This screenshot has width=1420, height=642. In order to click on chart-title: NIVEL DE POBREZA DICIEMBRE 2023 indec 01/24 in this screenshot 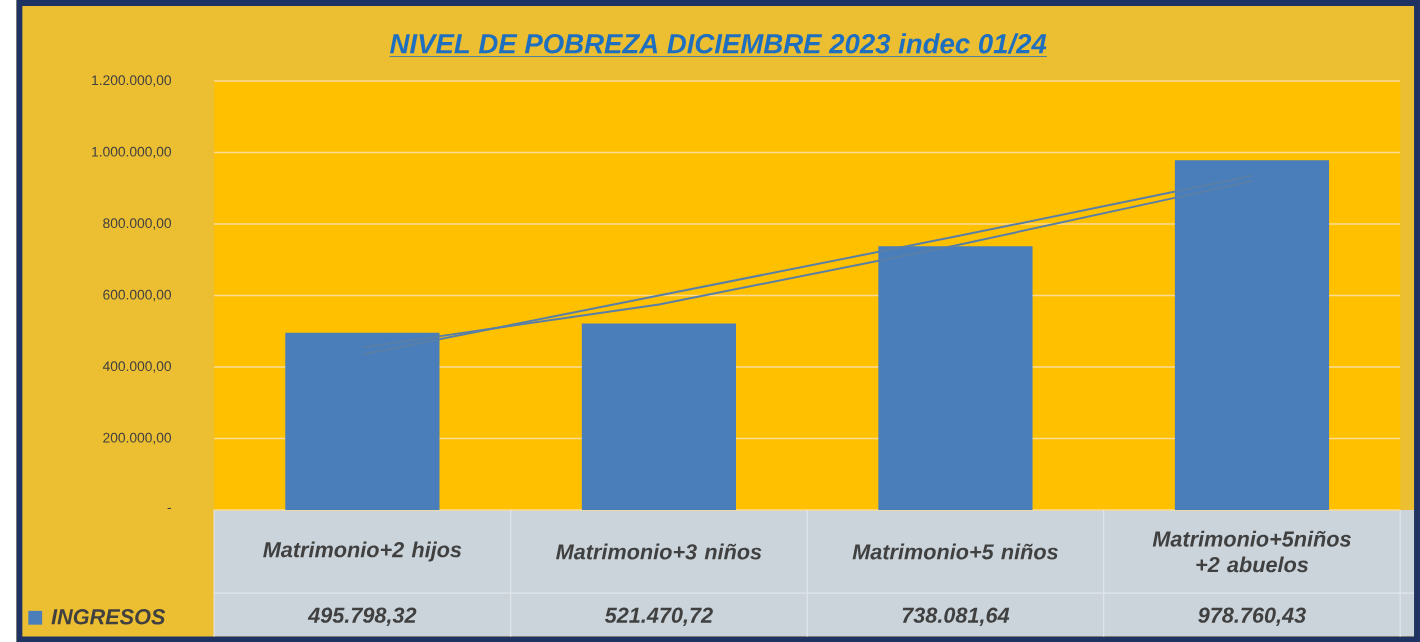, I will do `click(718, 43)`.